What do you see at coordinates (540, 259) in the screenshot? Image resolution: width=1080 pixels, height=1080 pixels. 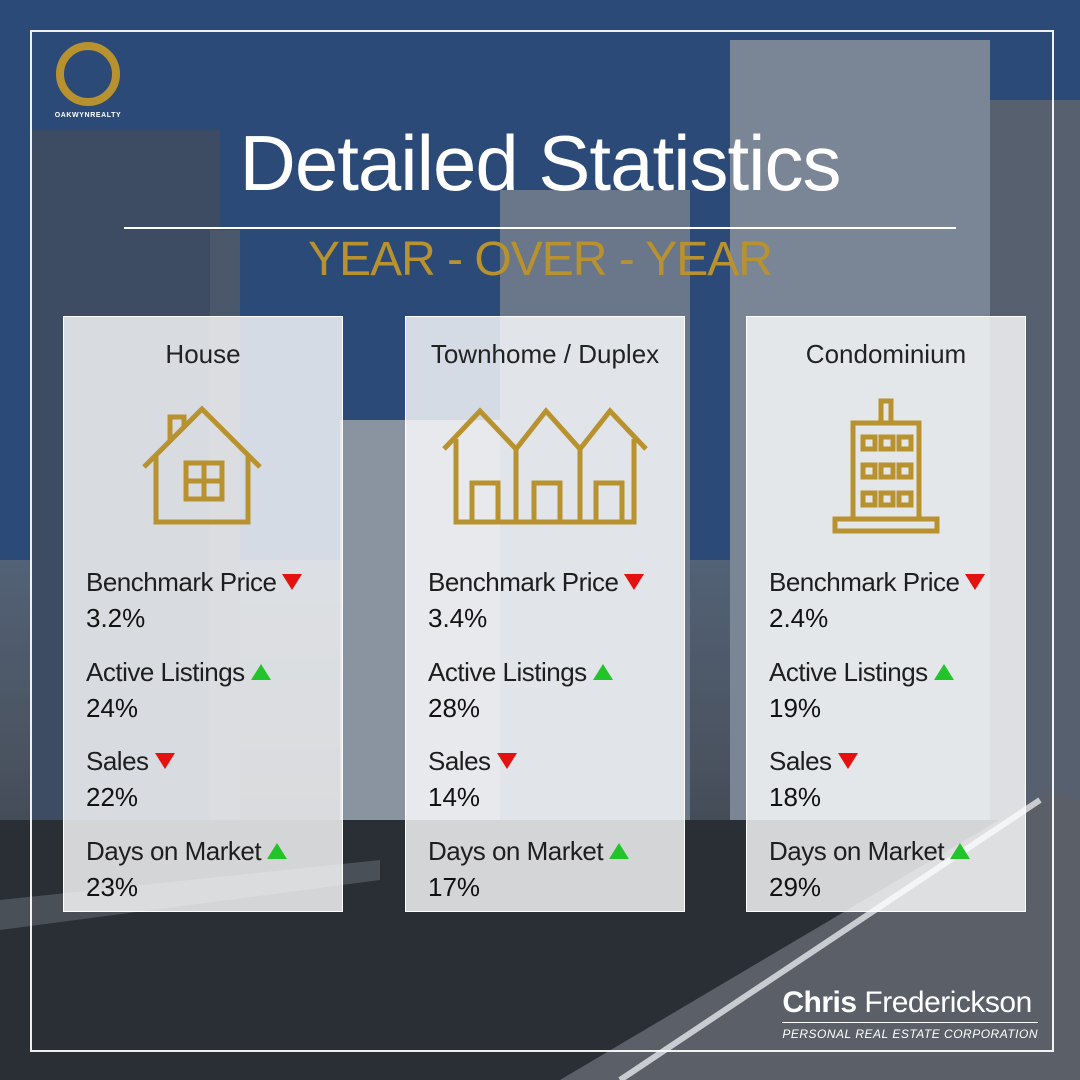 I see `page-subtitle: YEAR - OVER - YEAR` at bounding box center [540, 259].